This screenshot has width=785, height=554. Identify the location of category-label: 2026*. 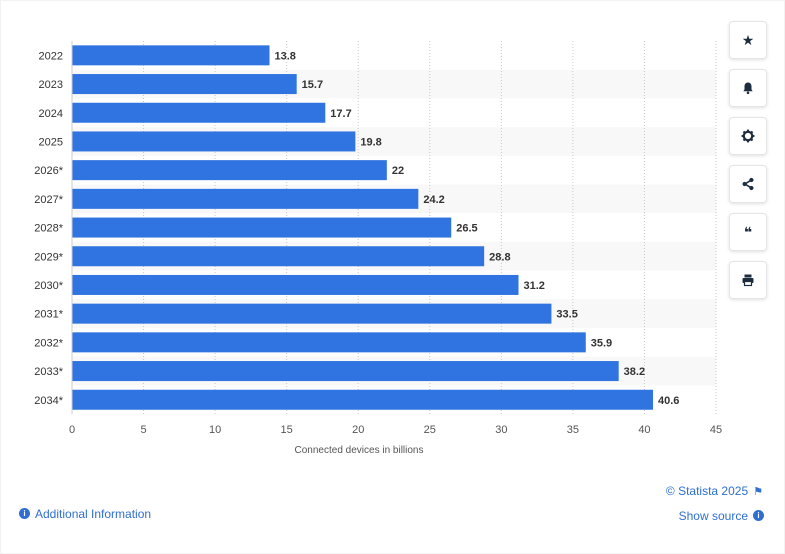
(48, 171).